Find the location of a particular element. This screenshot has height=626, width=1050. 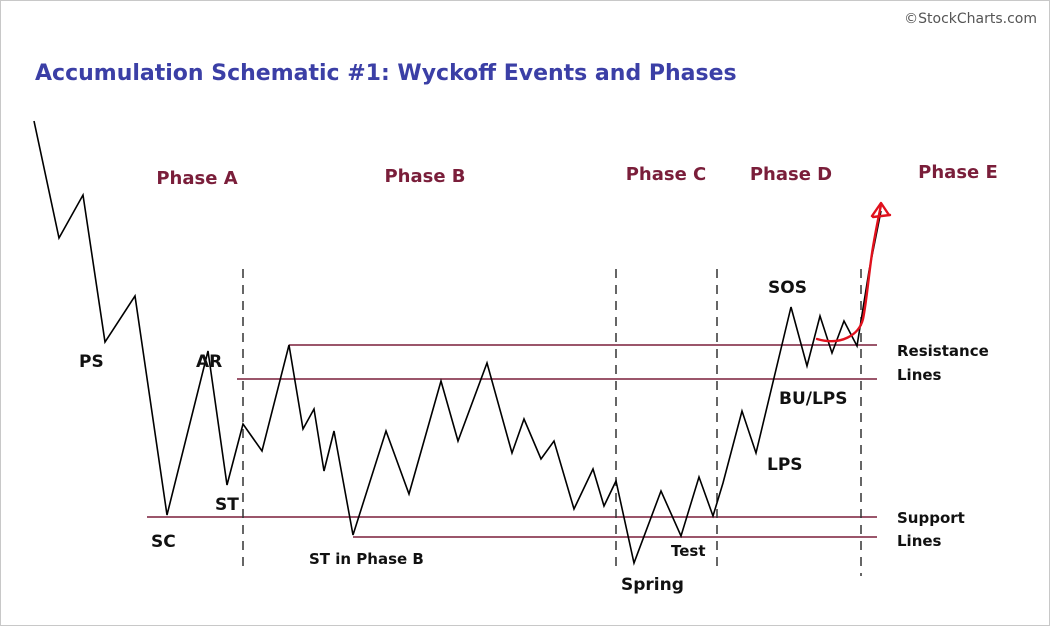

arrow-head-icon is located at coordinates (881, 210).